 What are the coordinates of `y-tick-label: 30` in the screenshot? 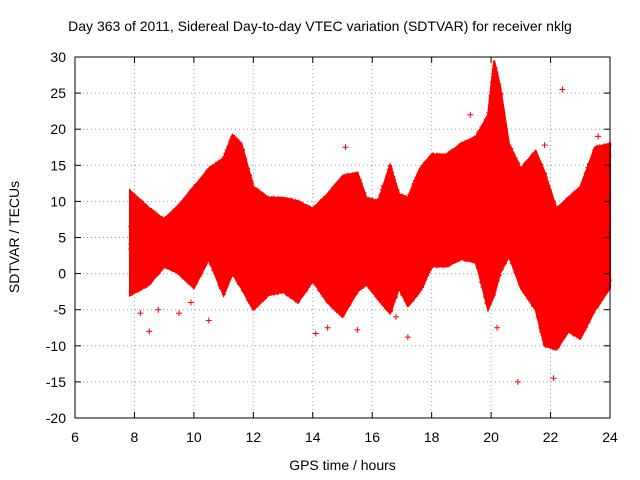 It's located at (58, 57).